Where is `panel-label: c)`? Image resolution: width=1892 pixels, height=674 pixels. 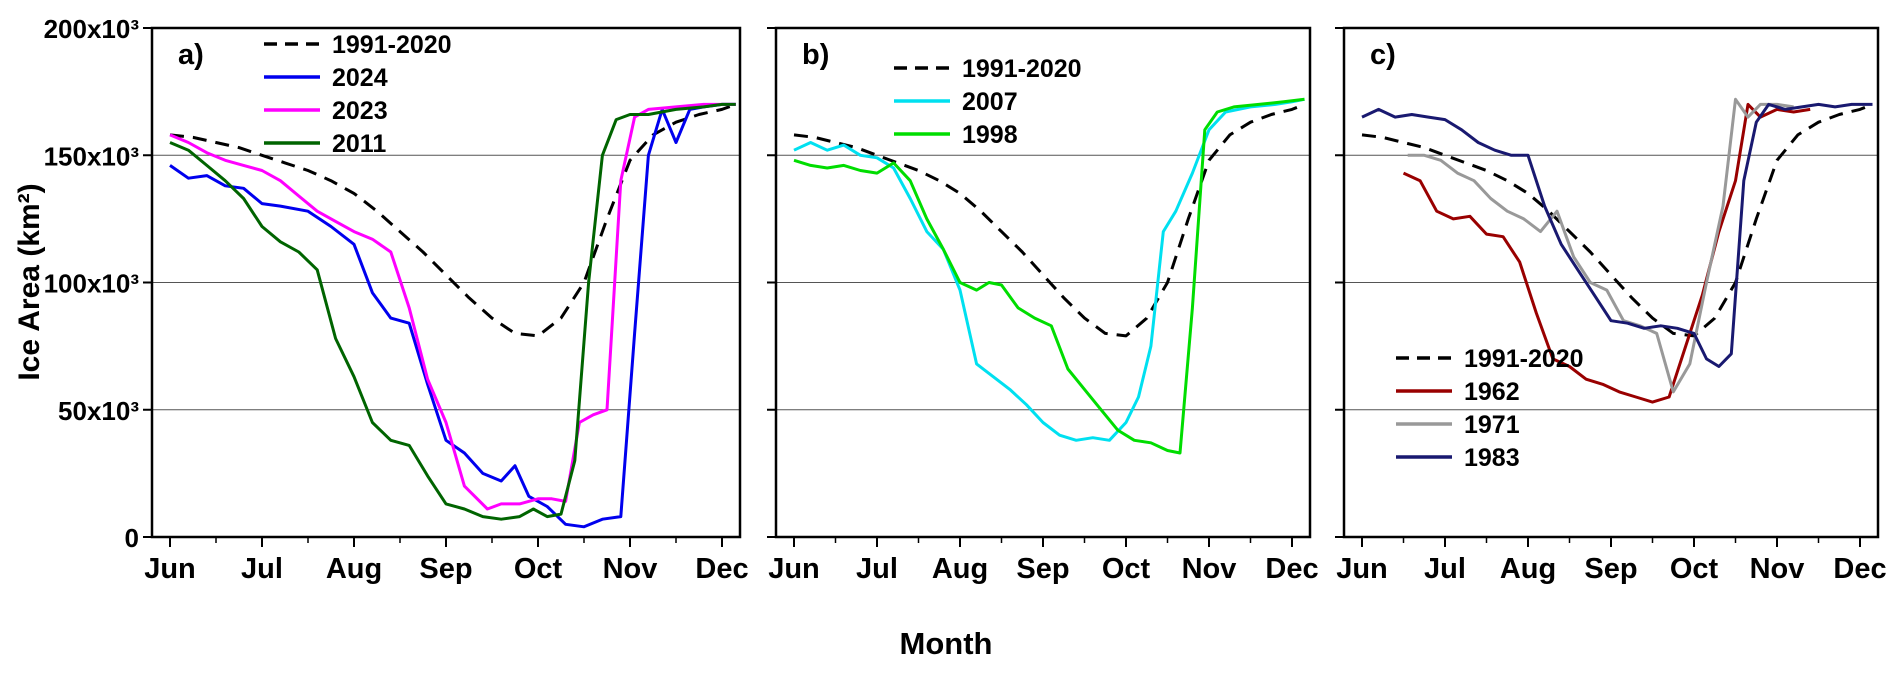
panel-label: c) is located at coordinates (1383, 55).